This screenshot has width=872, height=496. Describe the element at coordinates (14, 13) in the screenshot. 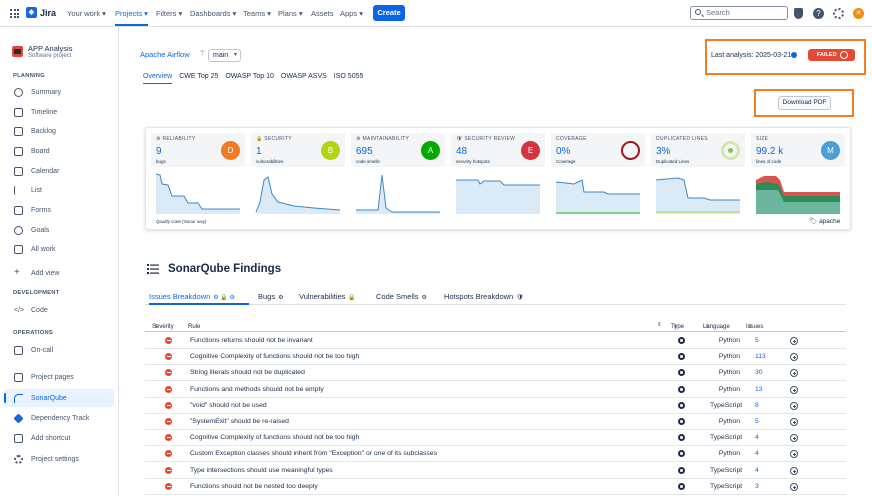

I see `app-switcher-icon` at that location.